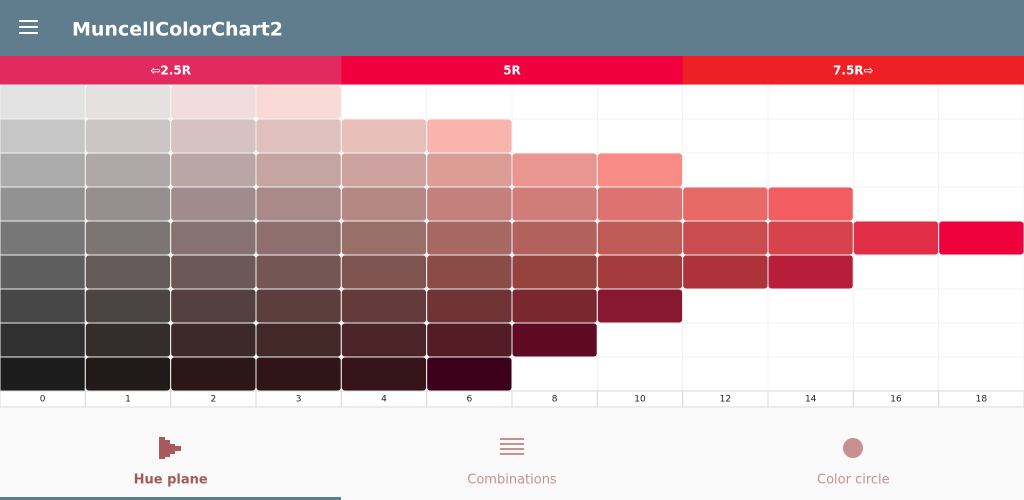  I want to click on hue-tab-label: ⇦2.5R, so click(170, 71).